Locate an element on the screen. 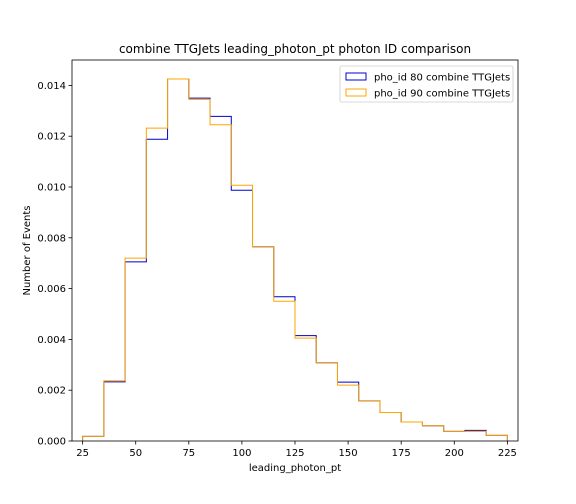 This screenshot has height=504, width=576. y-tick-label: 0.000 is located at coordinates (51, 442).